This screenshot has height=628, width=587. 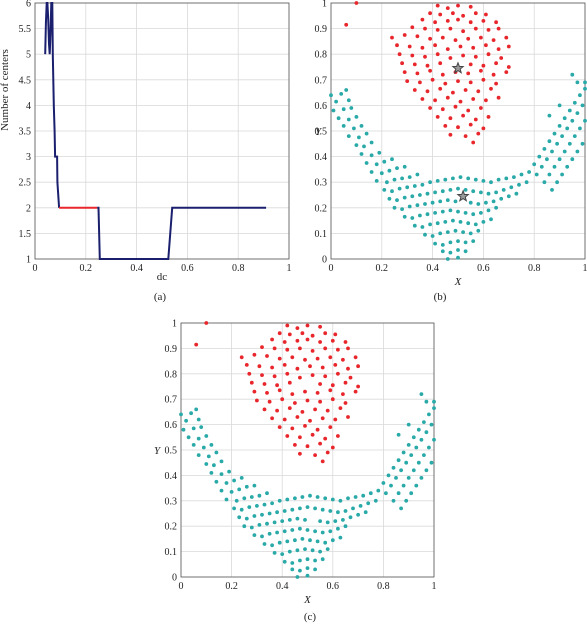 What do you see at coordinates (171, 349) in the screenshot?
I see `y-tick-label: 0.9` at bounding box center [171, 349].